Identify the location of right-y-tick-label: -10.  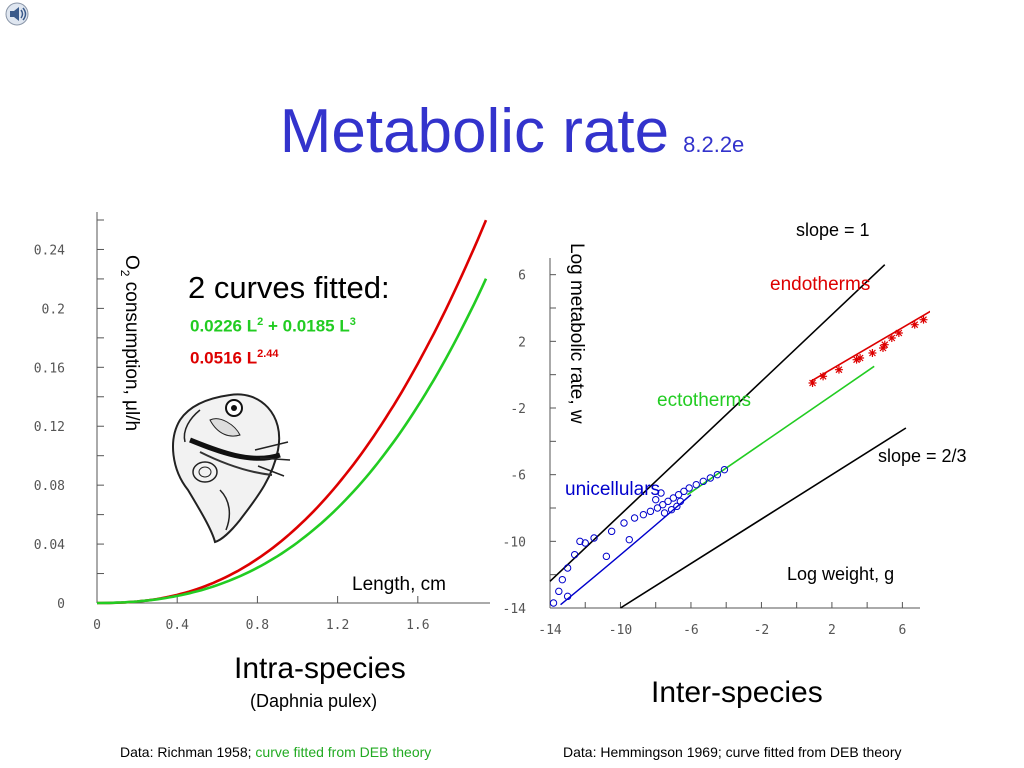
(514, 542).